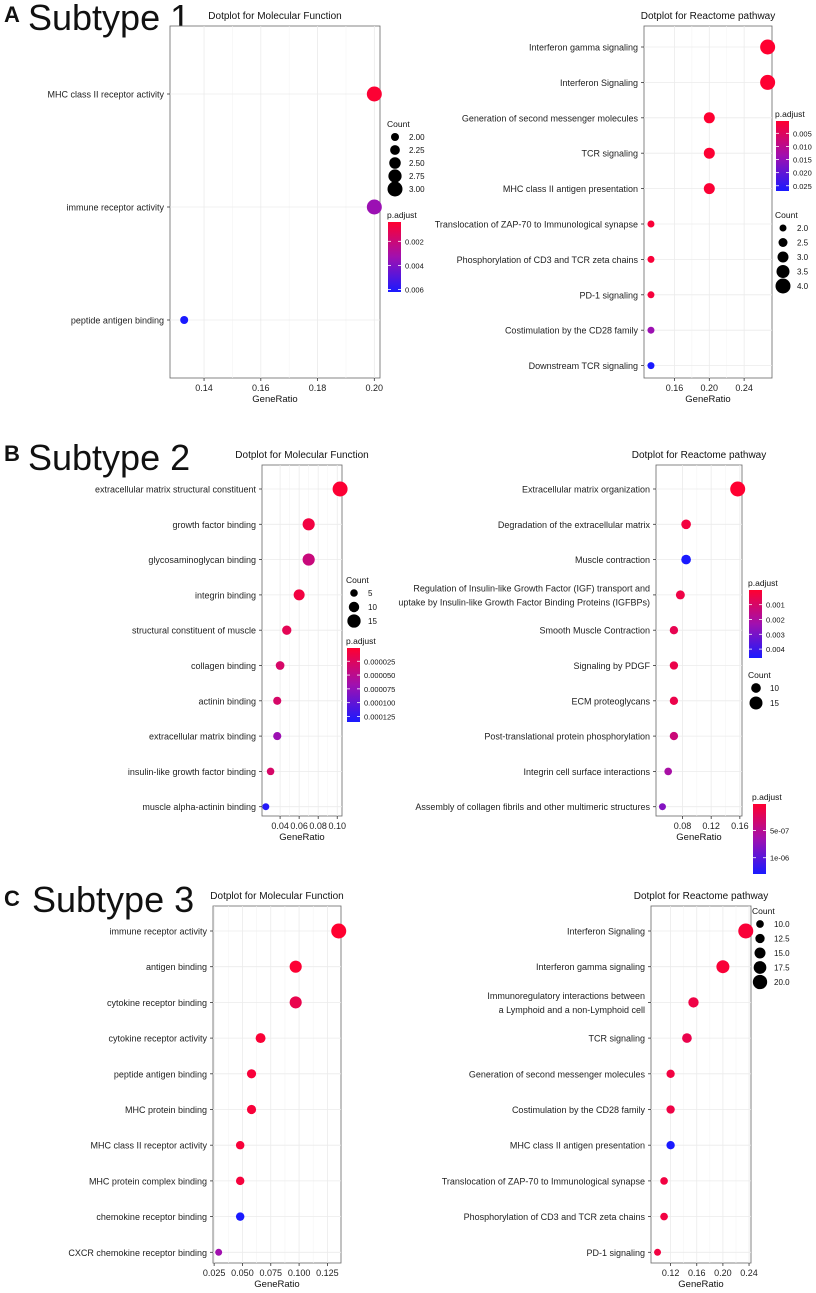 Image resolution: width=816 pixels, height=1293 pixels. I want to click on panel-title-c: Subtype 3, so click(113, 899).